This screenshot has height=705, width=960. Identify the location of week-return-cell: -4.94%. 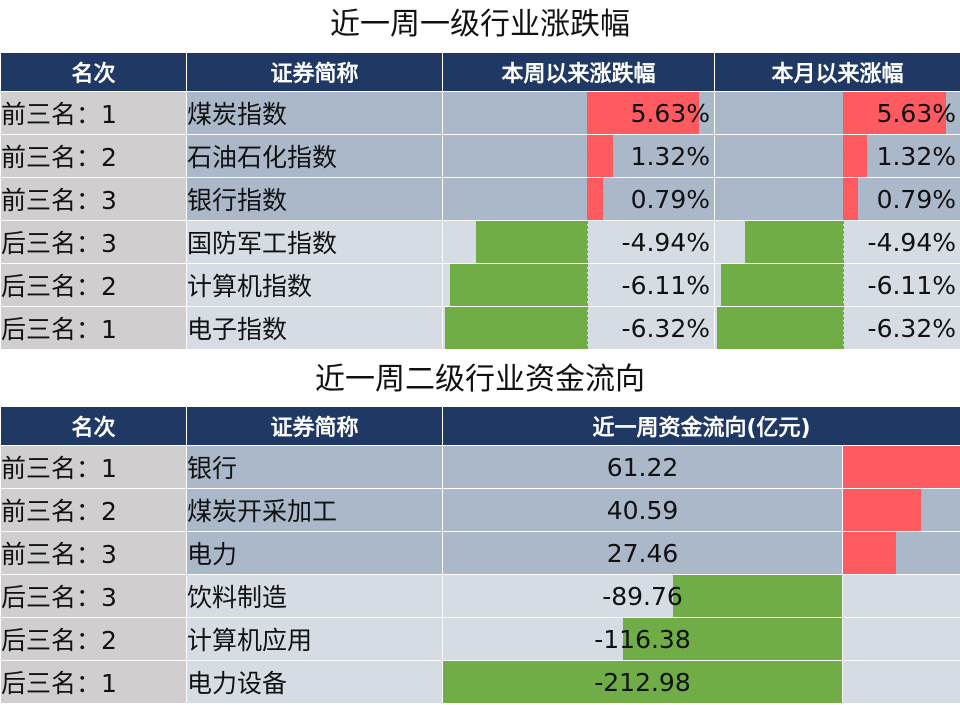
(578, 242).